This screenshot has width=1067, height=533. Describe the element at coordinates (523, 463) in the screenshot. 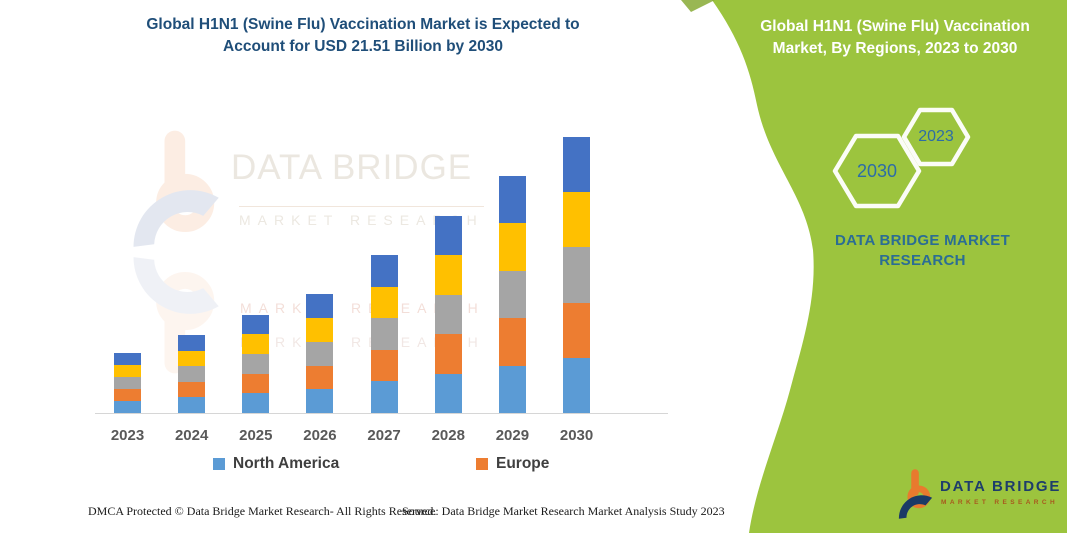

I see `legend-label: Europe` at that location.